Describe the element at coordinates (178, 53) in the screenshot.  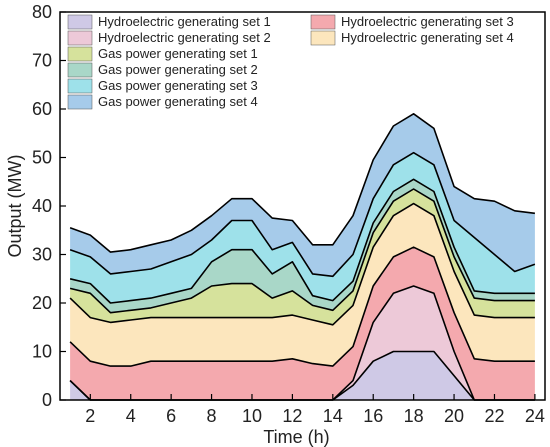
I see `legend-label: Gas power generating set 1` at that location.